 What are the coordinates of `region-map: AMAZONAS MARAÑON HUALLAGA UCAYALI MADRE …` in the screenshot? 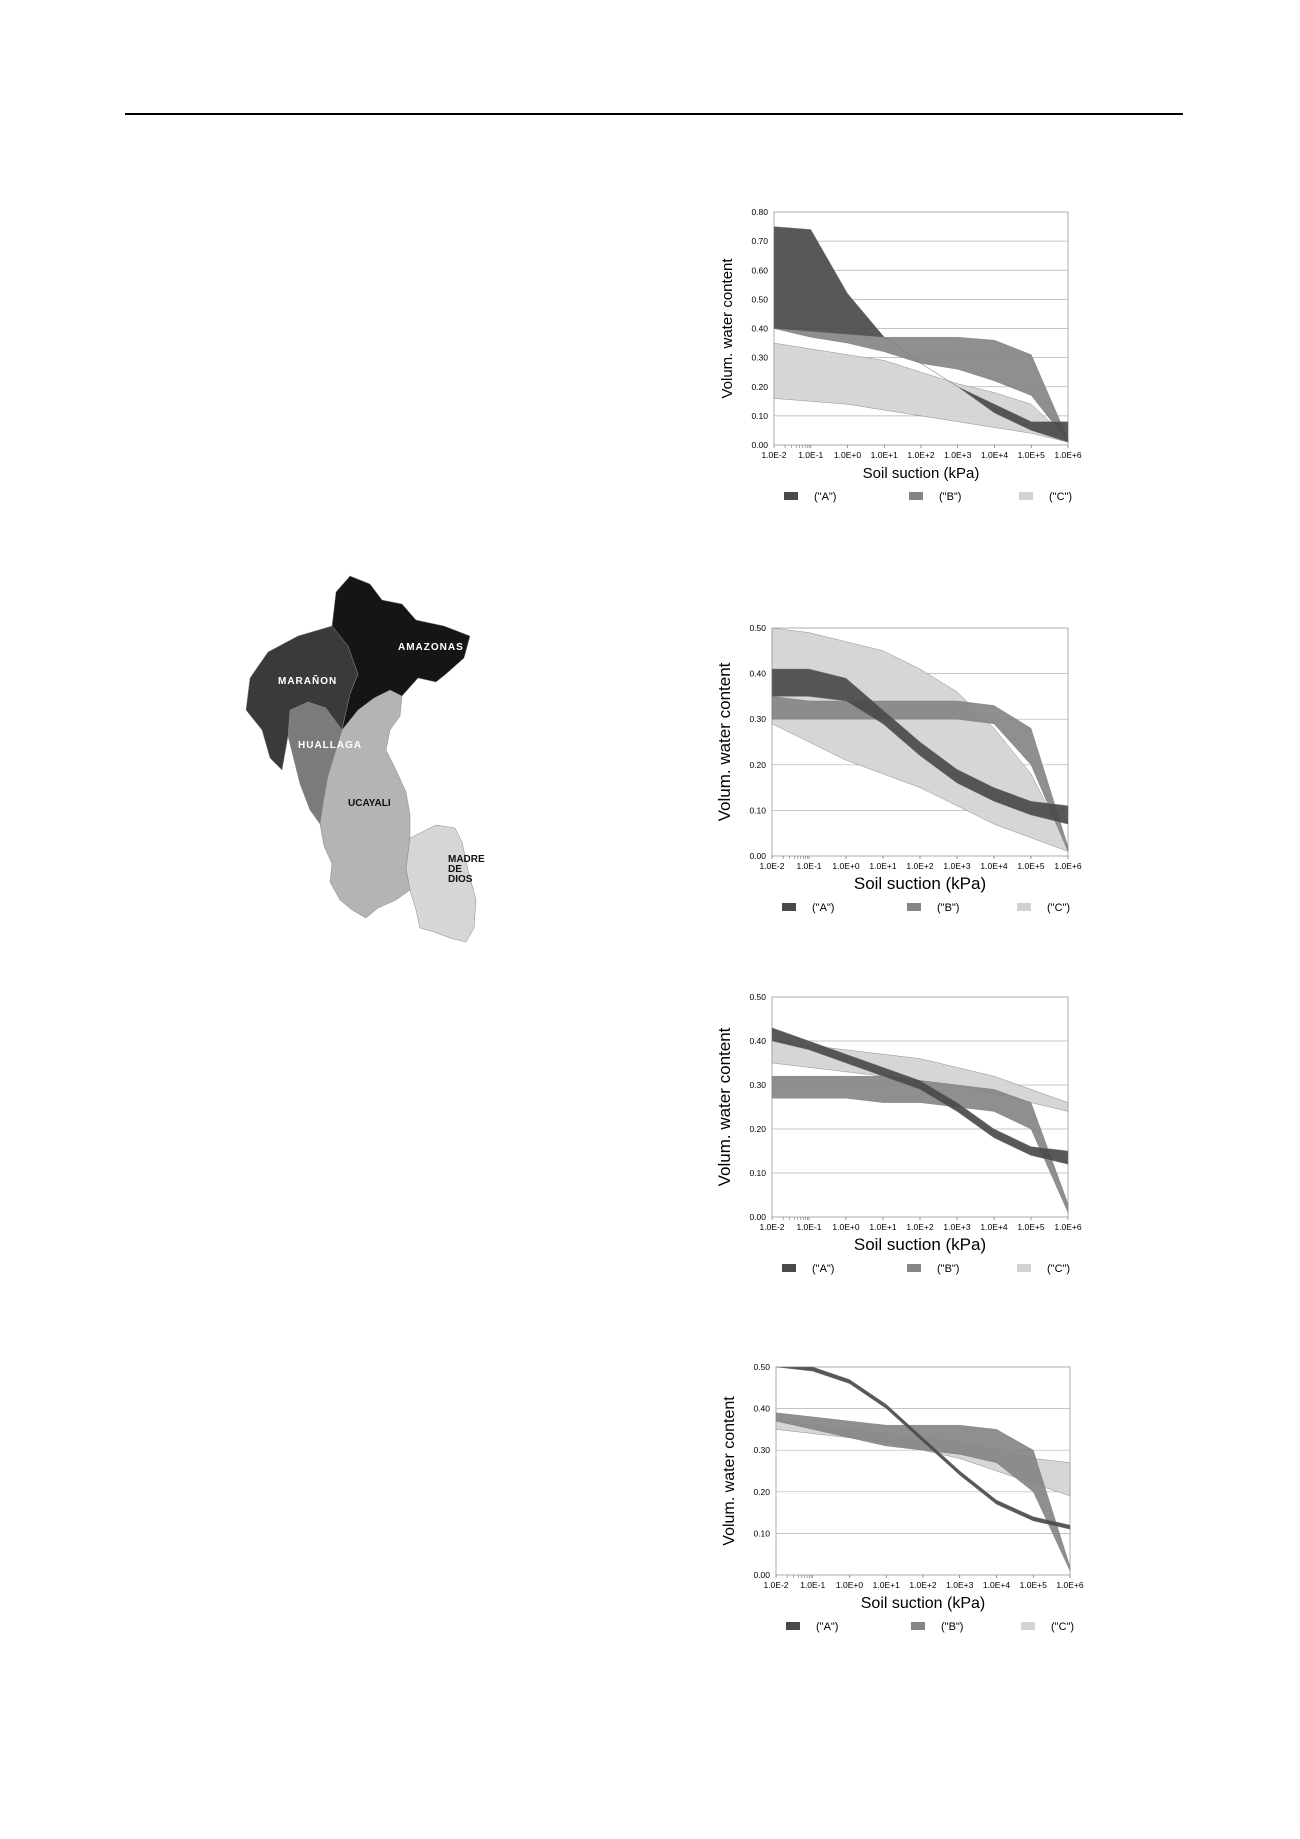 It's located at (390, 760).